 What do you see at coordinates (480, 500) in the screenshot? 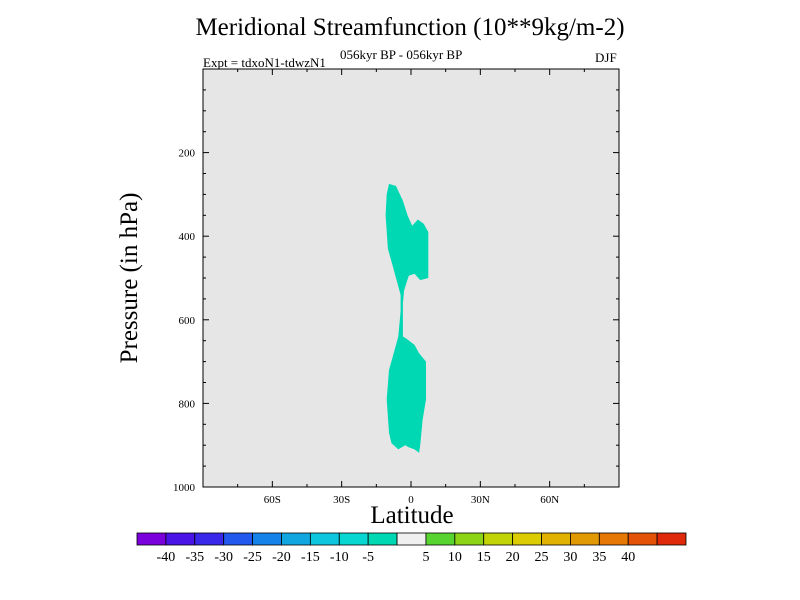
I see `x-tick-label: 30N` at bounding box center [480, 500].